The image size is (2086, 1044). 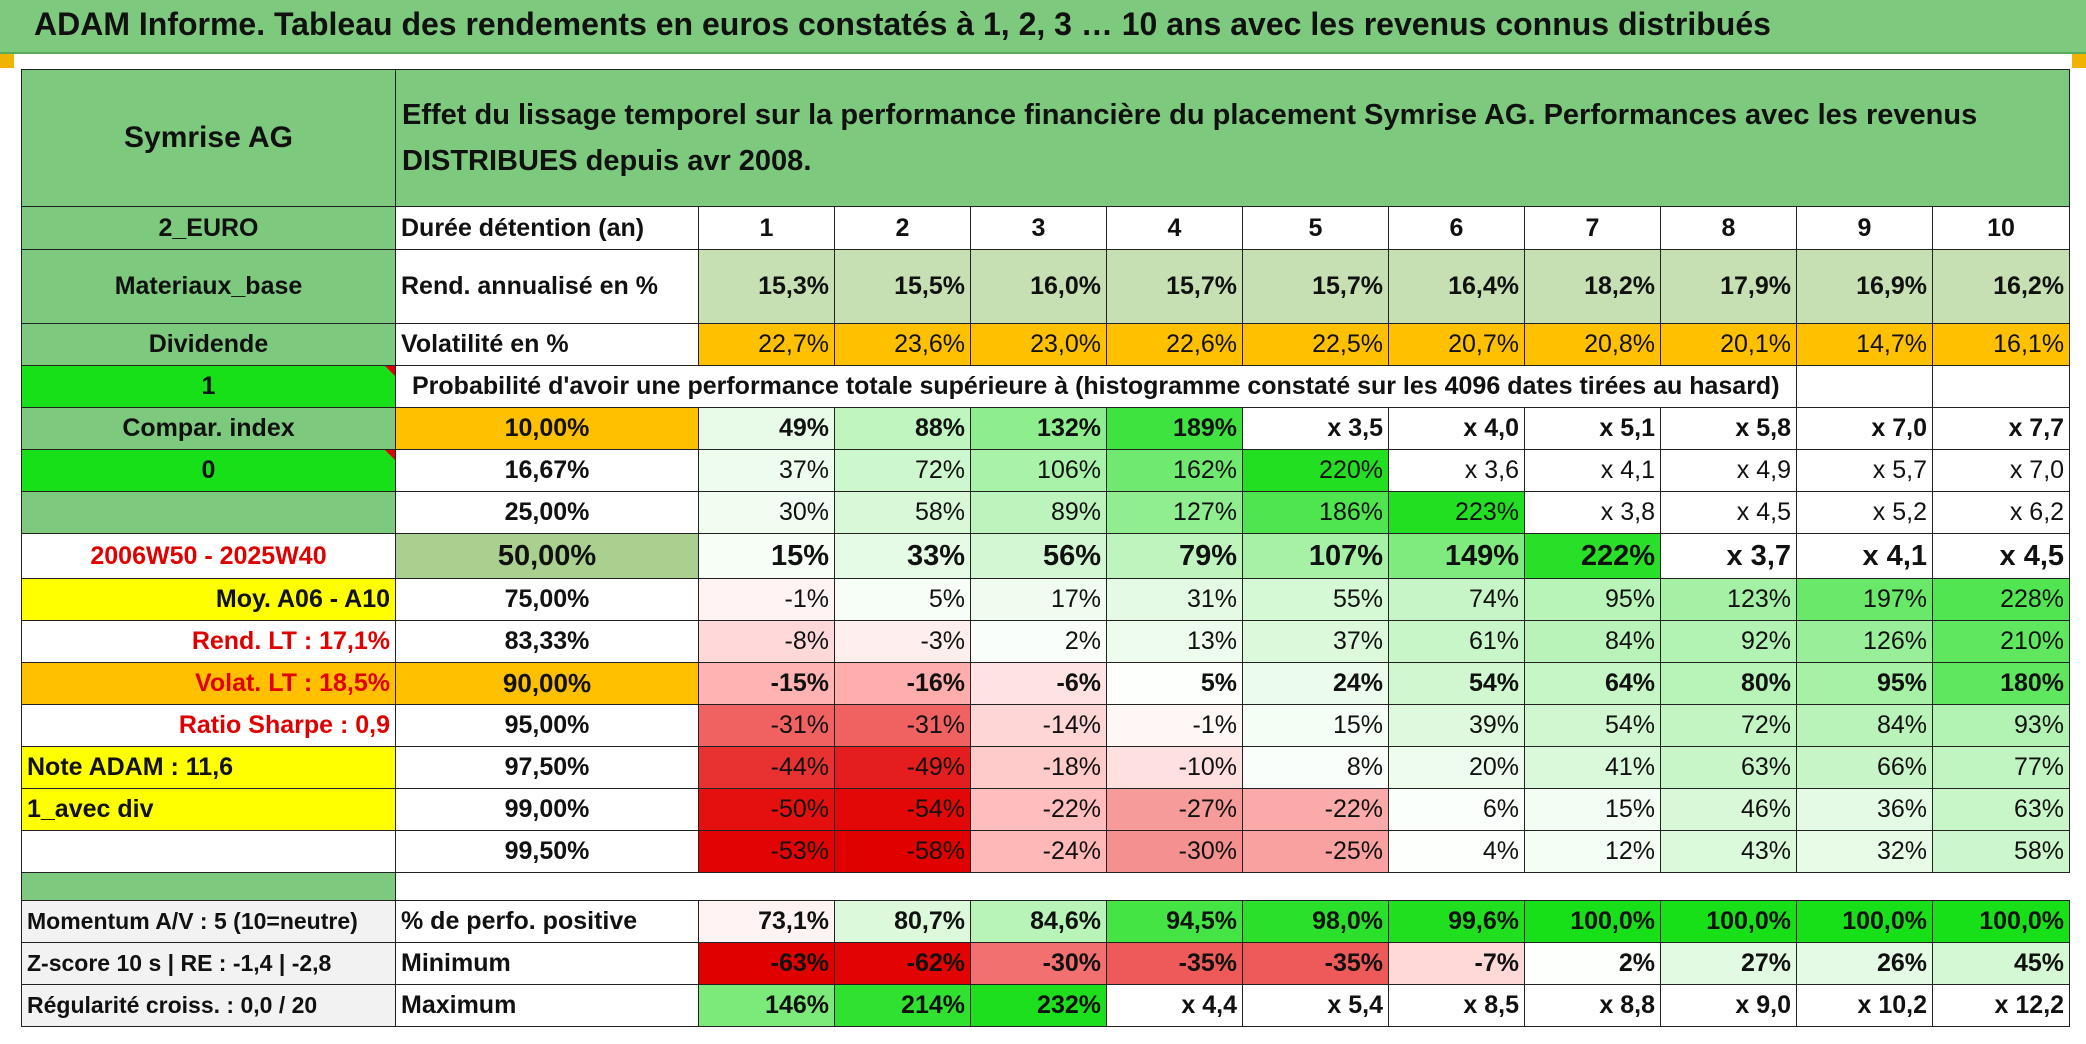 What do you see at coordinates (1728, 809) in the screenshot?
I see `prob-cell: 46%` at bounding box center [1728, 809].